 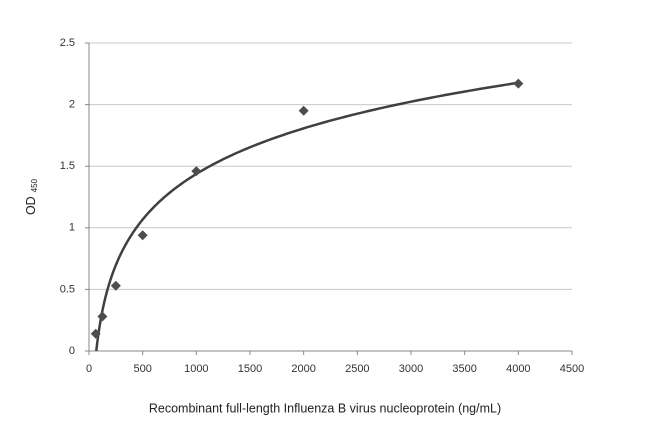 I want to click on y-axis-label: OD 450, so click(x=31, y=196).